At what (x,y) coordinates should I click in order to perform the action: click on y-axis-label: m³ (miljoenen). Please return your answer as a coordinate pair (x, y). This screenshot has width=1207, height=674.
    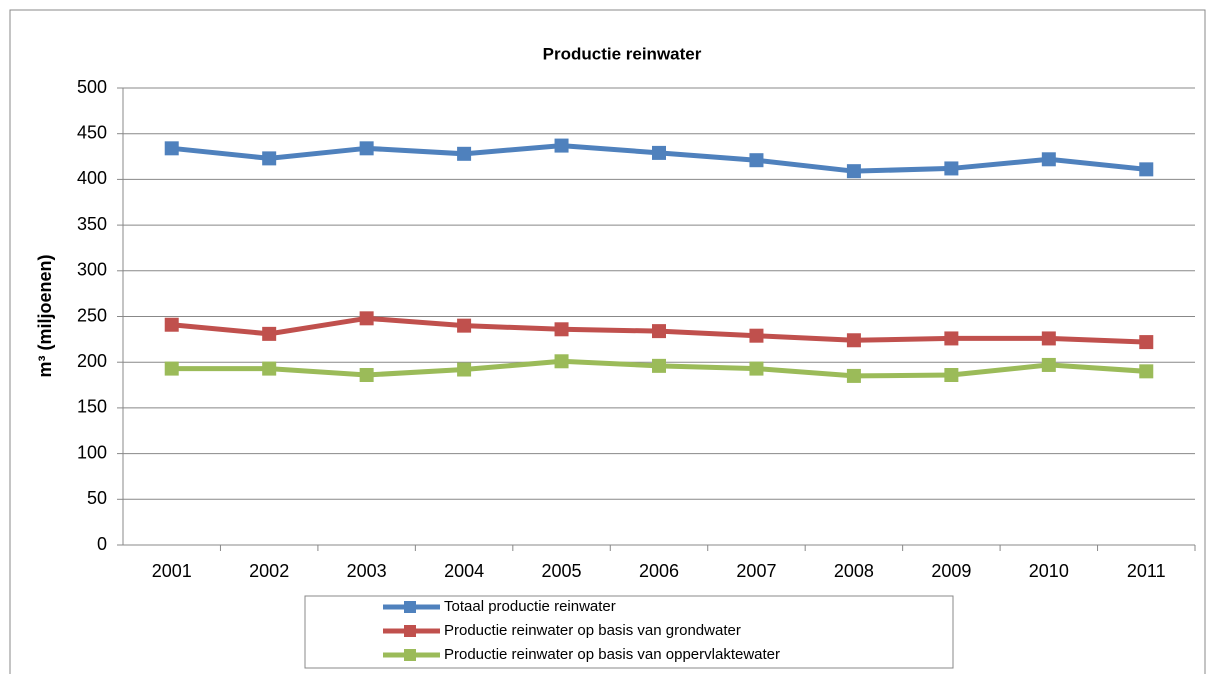
    Looking at the image, I should click on (45, 315).